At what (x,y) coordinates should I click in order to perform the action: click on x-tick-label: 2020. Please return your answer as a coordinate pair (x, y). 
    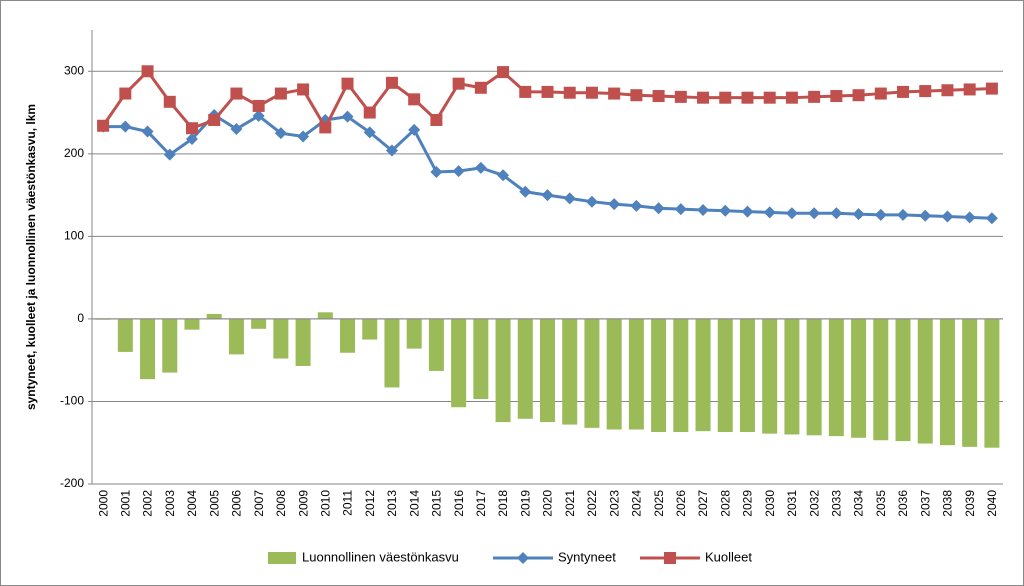
    Looking at the image, I should click on (548, 503).